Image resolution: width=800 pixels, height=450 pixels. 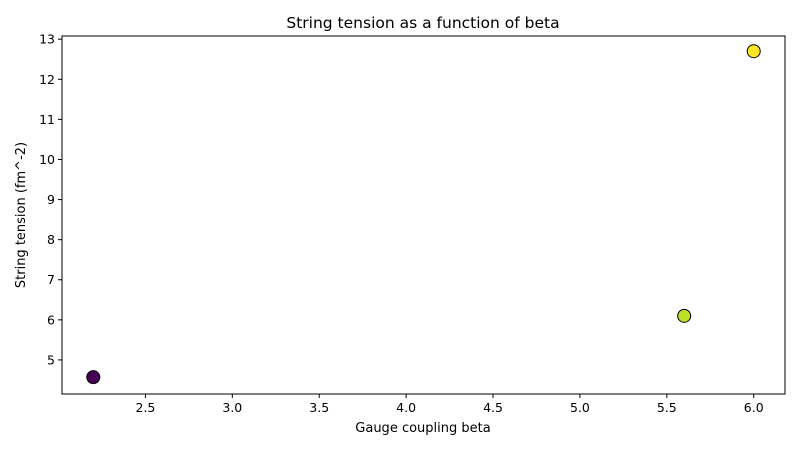 I want to click on x-axis-label: Gauge coupling beta, so click(x=422, y=428).